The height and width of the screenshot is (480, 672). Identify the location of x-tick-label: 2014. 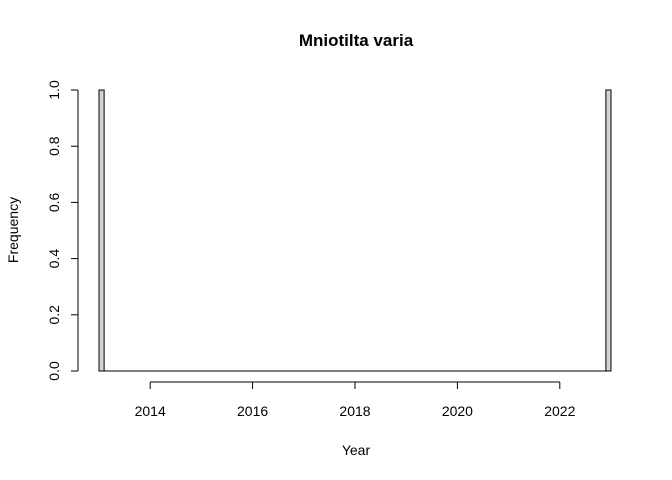
(150, 411).